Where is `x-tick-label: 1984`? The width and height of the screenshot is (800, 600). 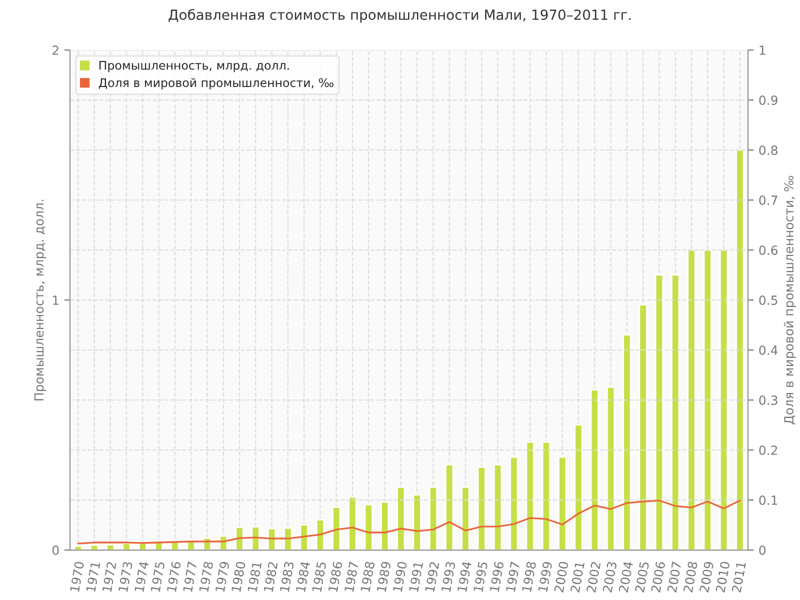
x-tick-label: 1984 is located at coordinates (303, 576).